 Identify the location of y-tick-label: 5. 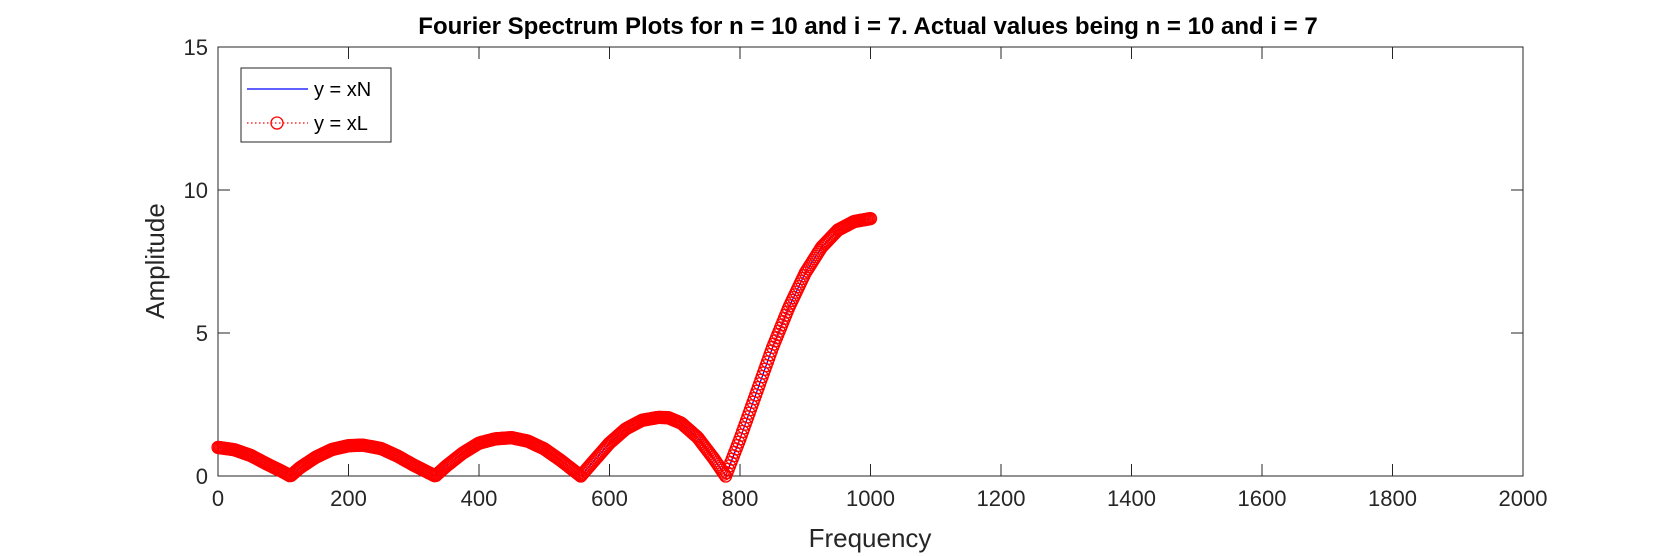
(202, 333).